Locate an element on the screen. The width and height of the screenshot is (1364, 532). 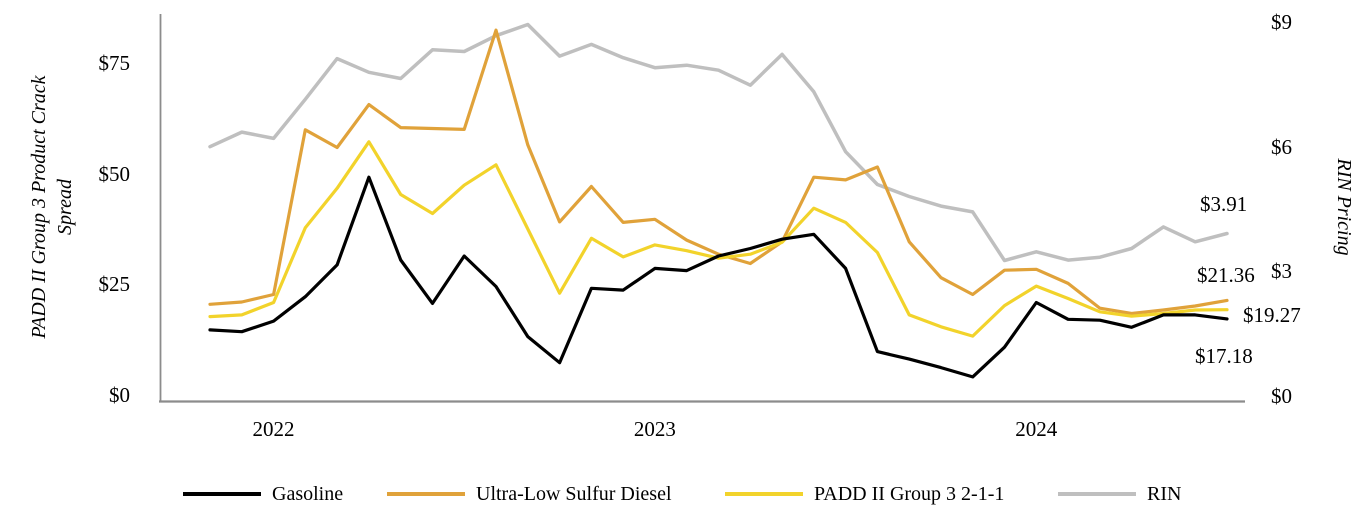
legend-label-ultra-low-sulfur-diesel: Ultra-Low Sulfur Diesel is located at coordinates (574, 494).